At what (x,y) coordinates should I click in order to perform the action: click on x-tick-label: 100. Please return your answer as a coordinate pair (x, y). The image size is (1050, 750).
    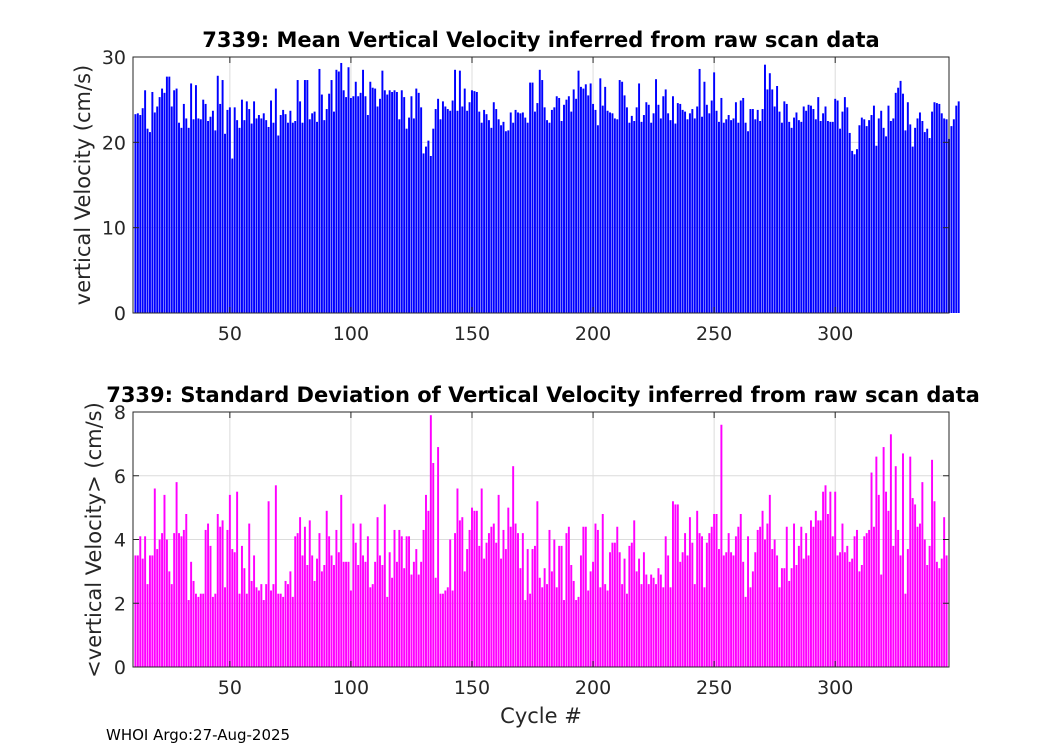
    Looking at the image, I should click on (351, 334).